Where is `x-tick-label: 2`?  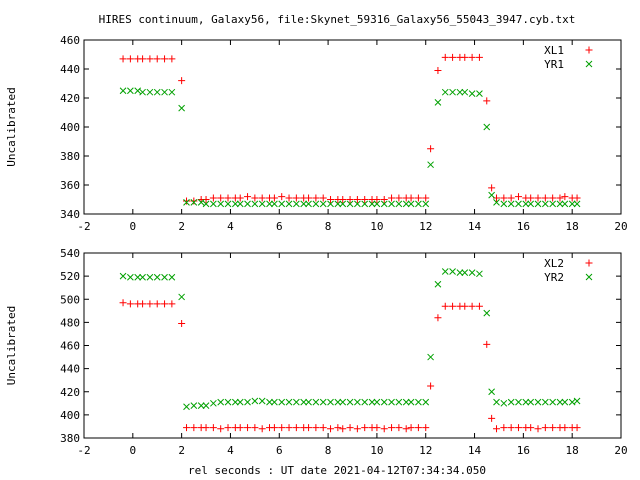
x-tick-label: 2 is located at coordinates (181, 450).